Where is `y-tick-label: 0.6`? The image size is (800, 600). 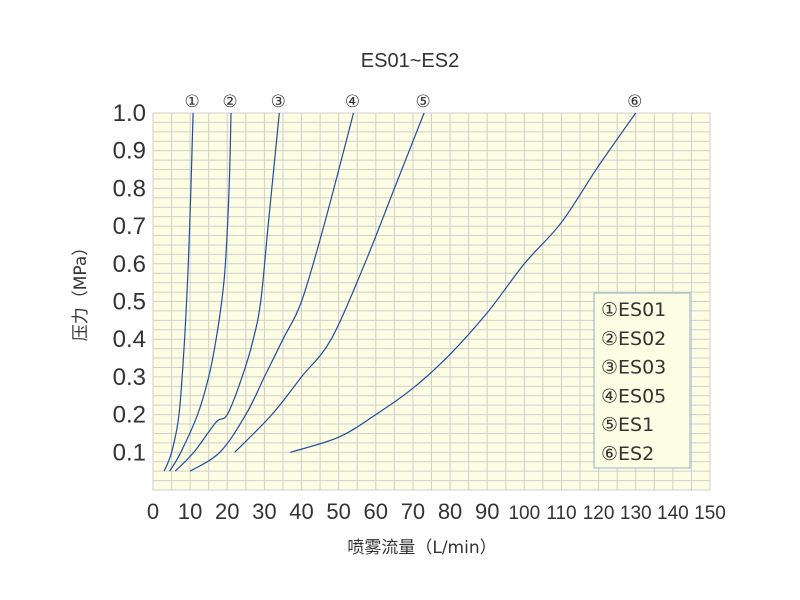 y-tick-label: 0.6 is located at coordinates (129, 264).